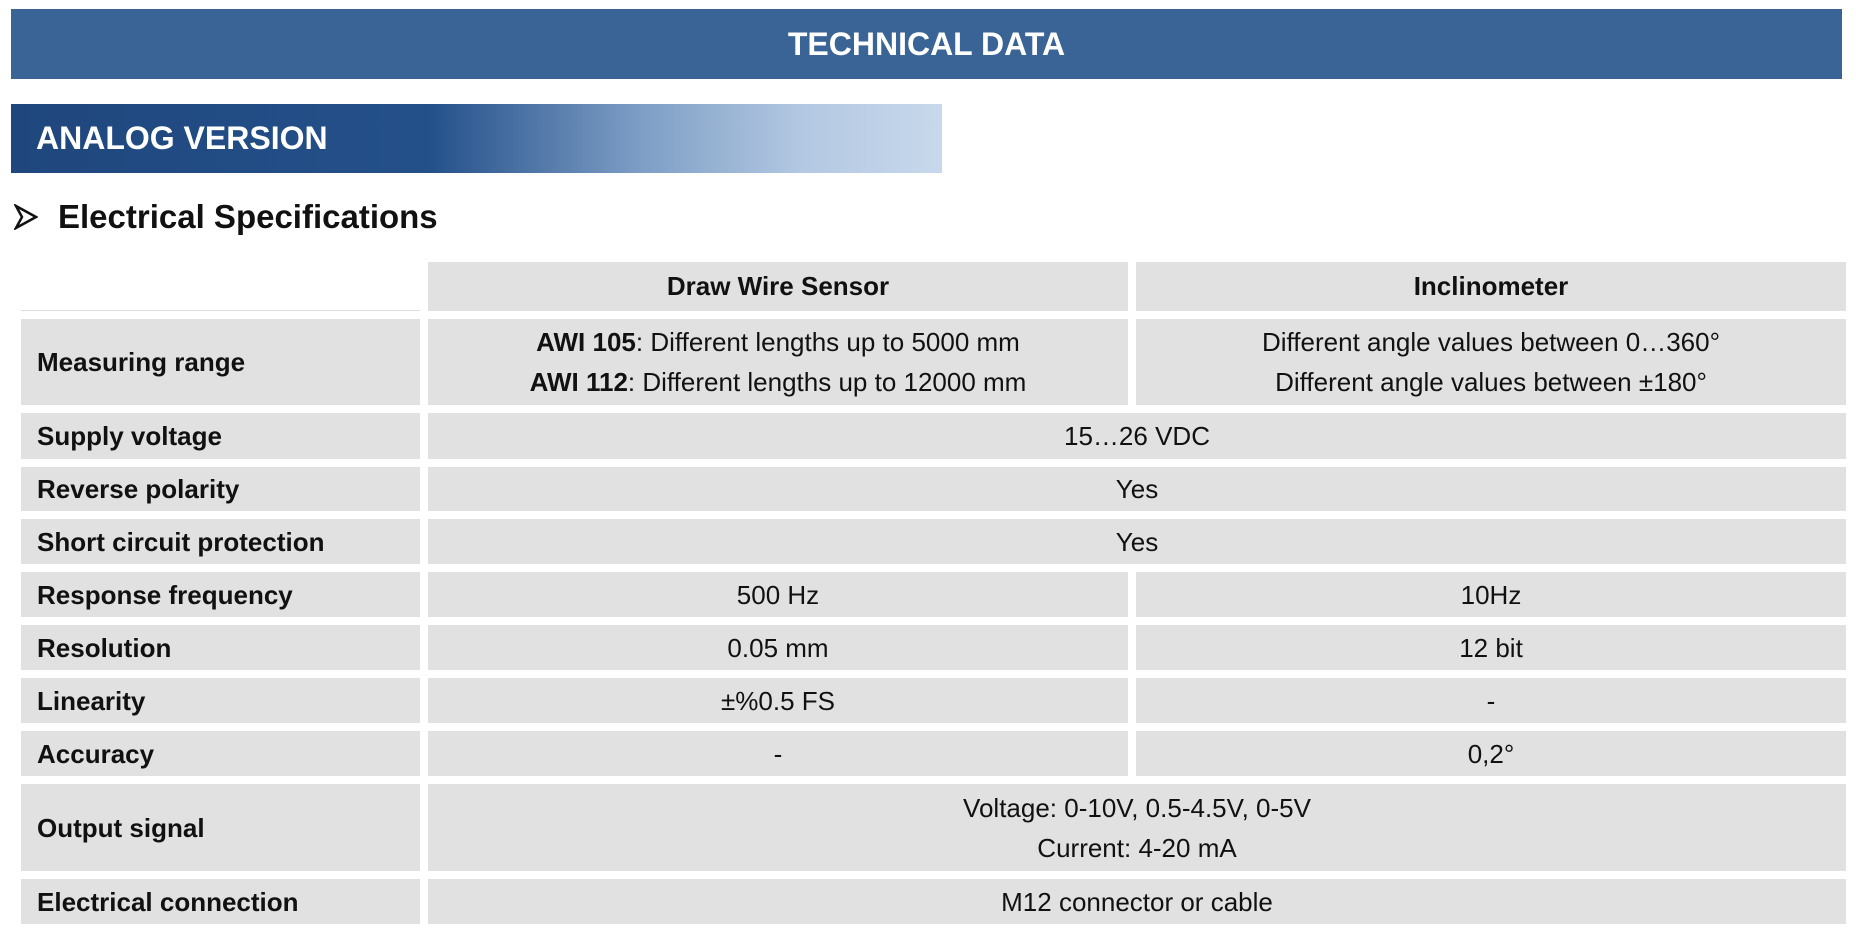  What do you see at coordinates (1137, 847) in the screenshot?
I see `cell-line: Current: 4-20 mA` at bounding box center [1137, 847].